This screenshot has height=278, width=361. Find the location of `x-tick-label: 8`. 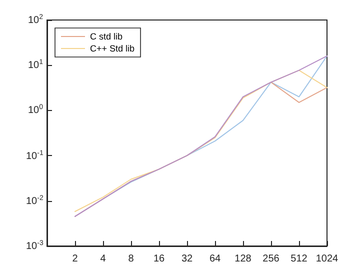

x-tick-label: 8 is located at coordinates (131, 259).